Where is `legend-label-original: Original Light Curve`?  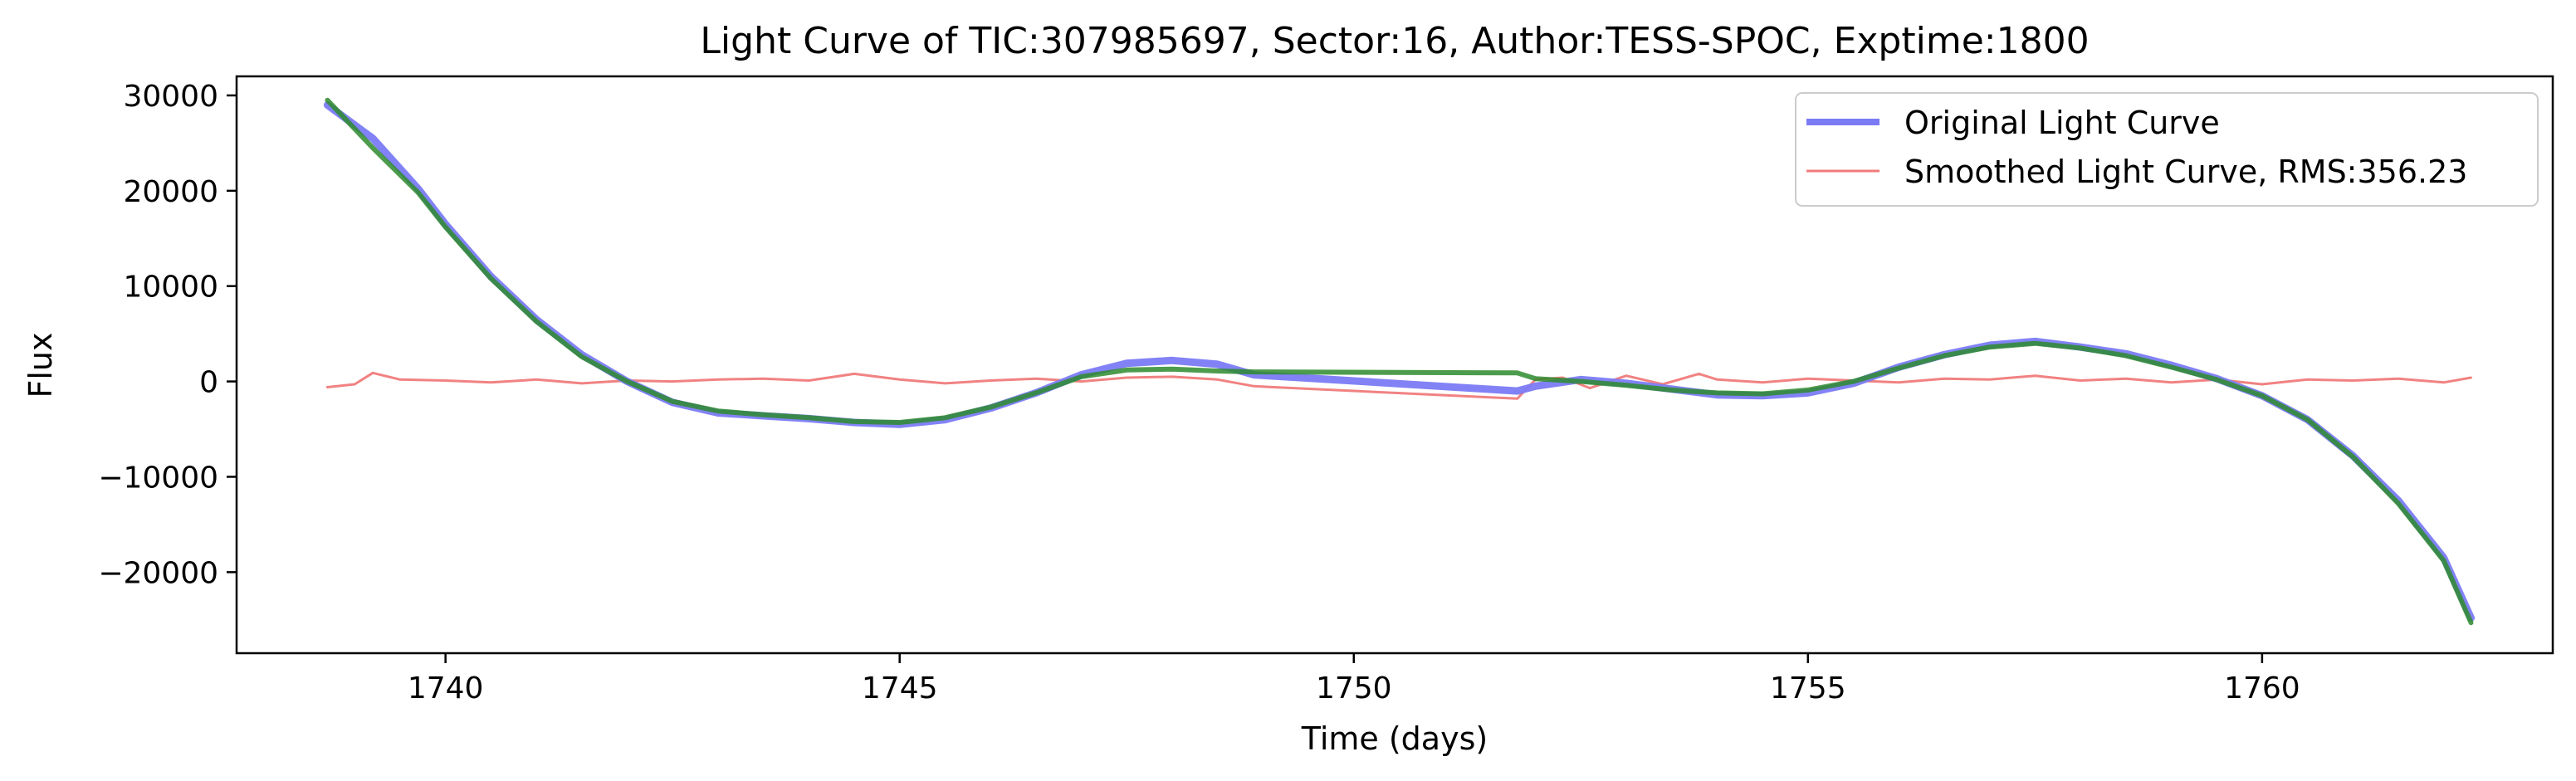
legend-label-original: Original Light Curve is located at coordinates (2062, 123).